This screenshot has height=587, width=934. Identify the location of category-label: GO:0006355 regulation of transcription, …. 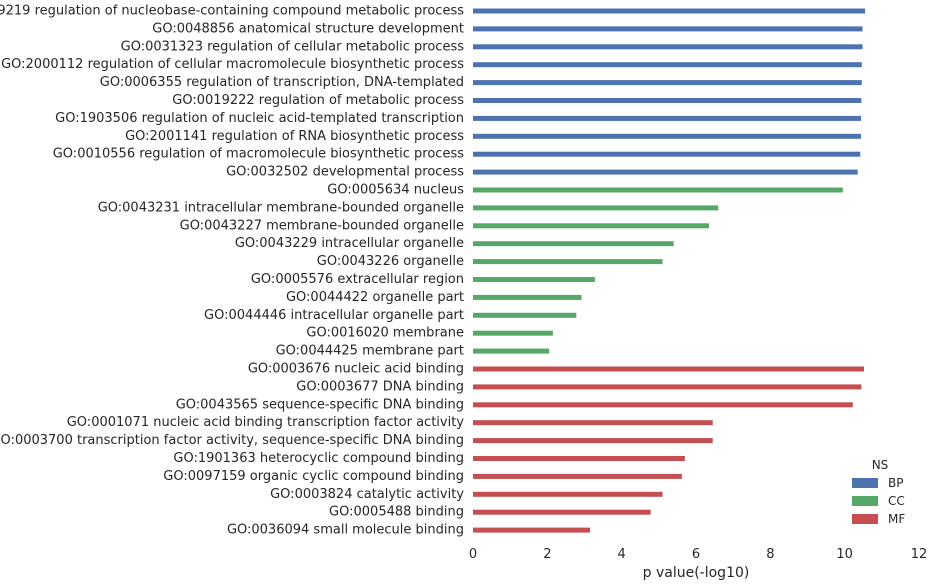
(282, 82).